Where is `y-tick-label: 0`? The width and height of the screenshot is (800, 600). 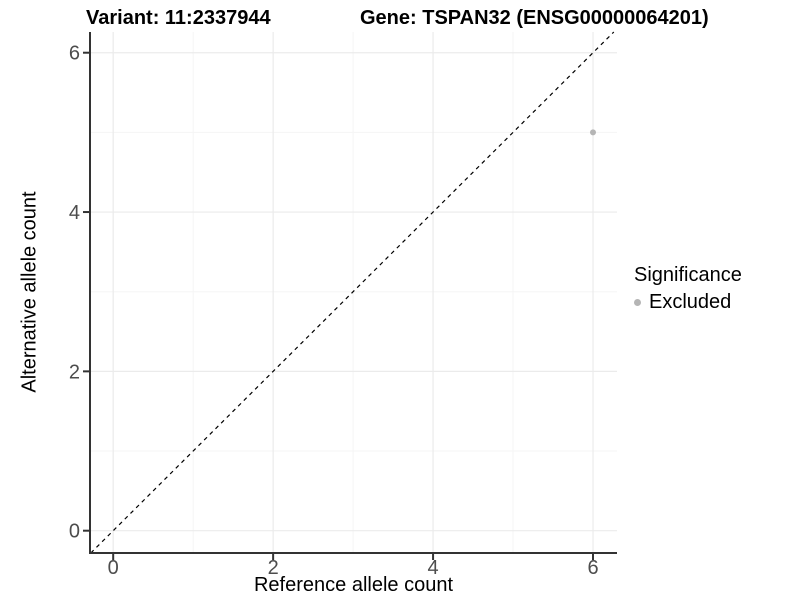 y-tick-label: 0 is located at coordinates (74, 532).